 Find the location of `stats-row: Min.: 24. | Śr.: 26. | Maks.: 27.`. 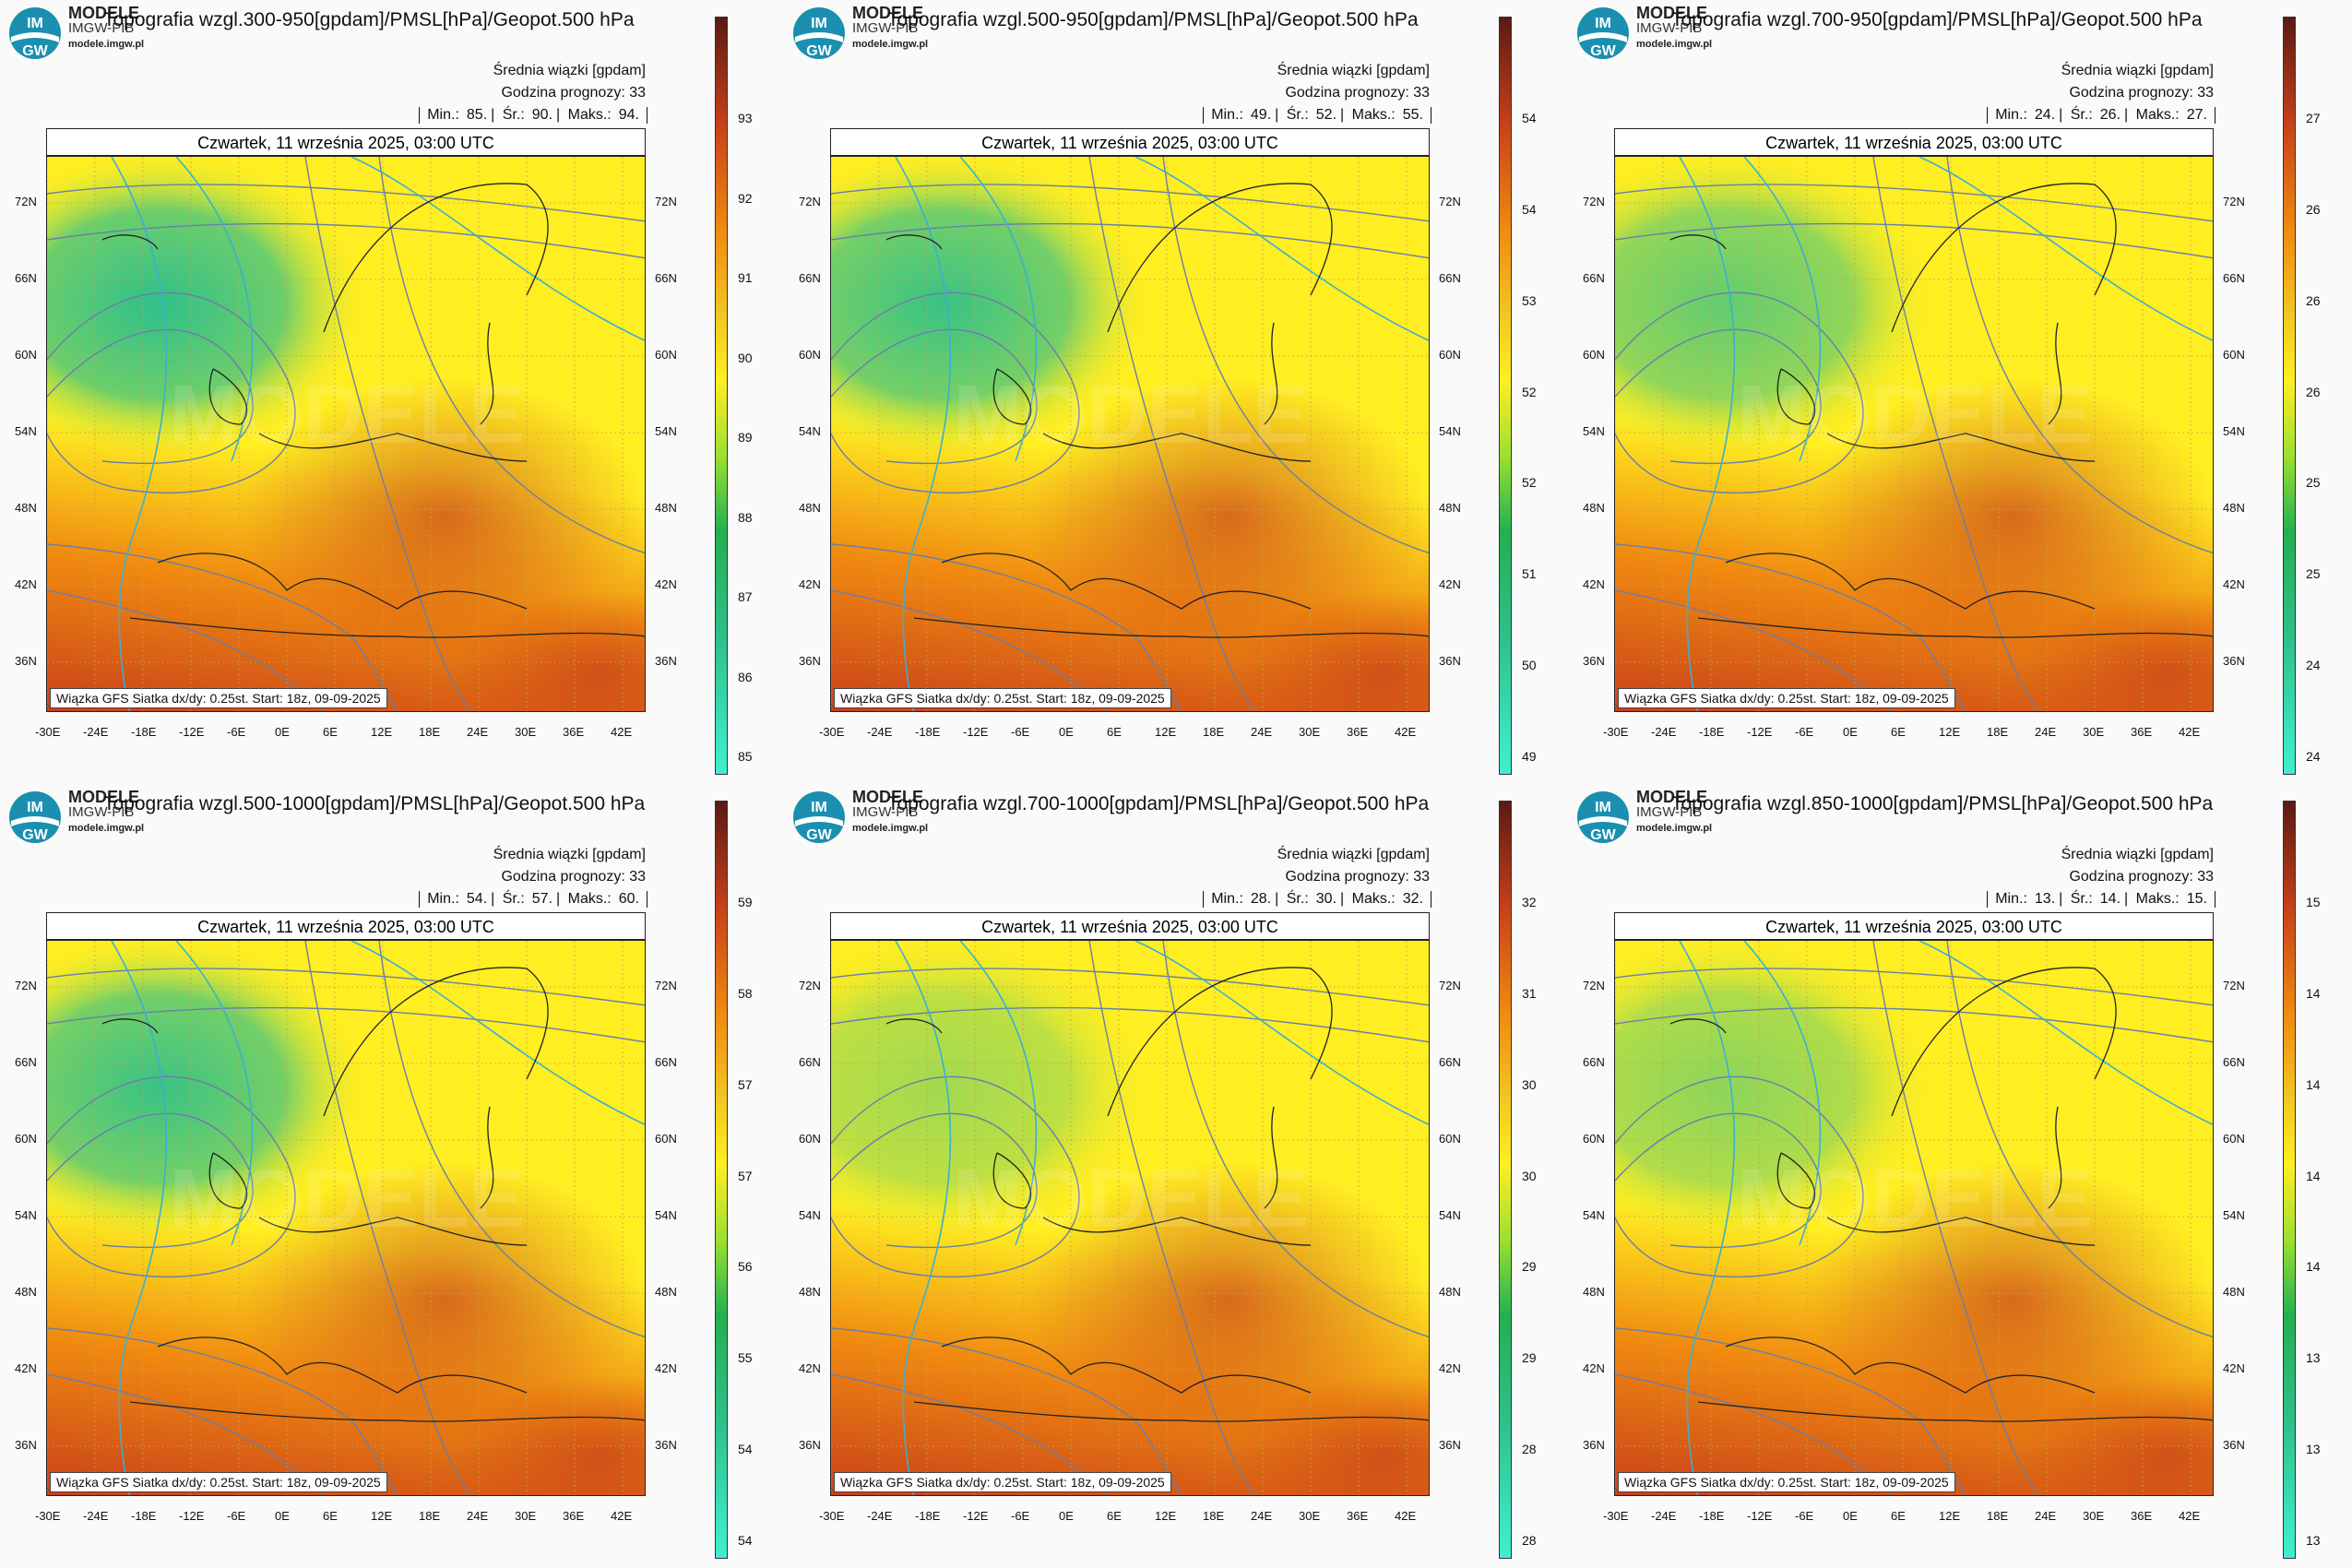

stats-row: Min.: 24. | Śr.: 26. | Maks.: 27. is located at coordinates (2101, 115).